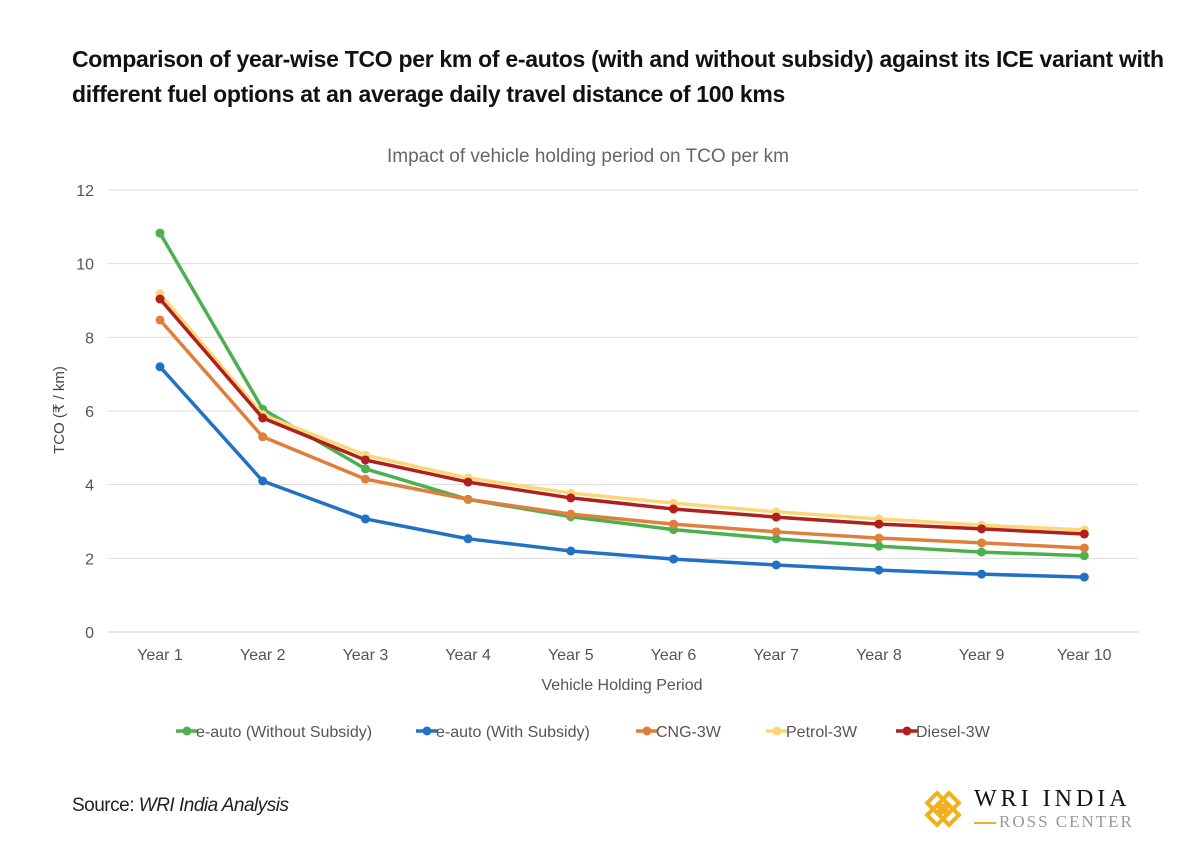 This screenshot has width=1200, height=864. What do you see at coordinates (89, 486) in the screenshot?
I see `y-tick-label: 4` at bounding box center [89, 486].